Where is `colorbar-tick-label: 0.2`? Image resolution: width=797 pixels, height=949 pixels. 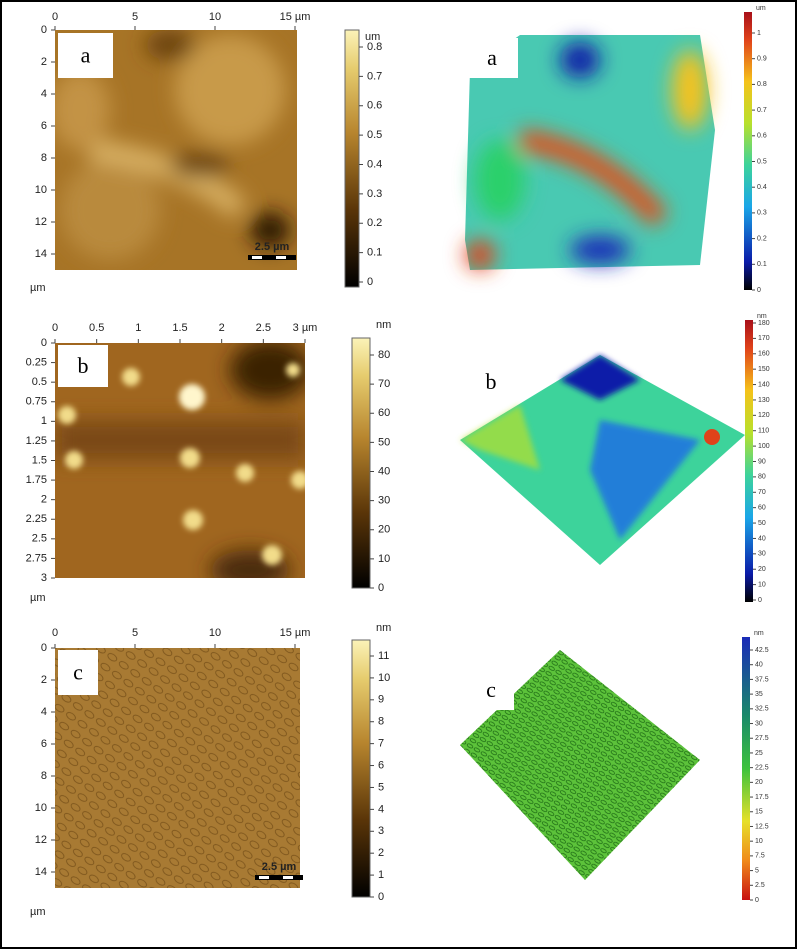
colorbar-tick-label: 0.2 is located at coordinates (374, 223).